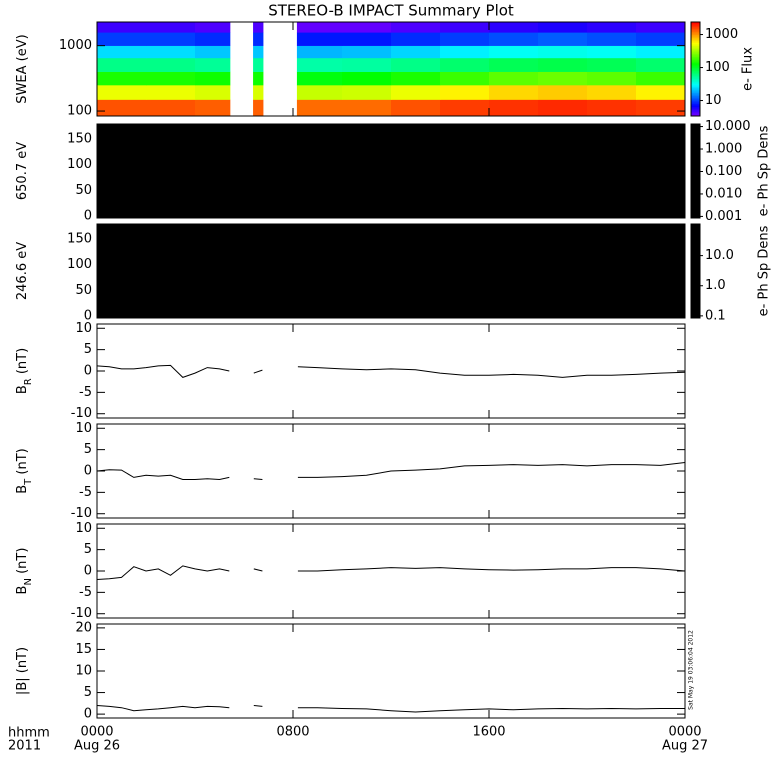  What do you see at coordinates (24, 746) in the screenshot?
I see `year-label: 2011` at bounding box center [24, 746].